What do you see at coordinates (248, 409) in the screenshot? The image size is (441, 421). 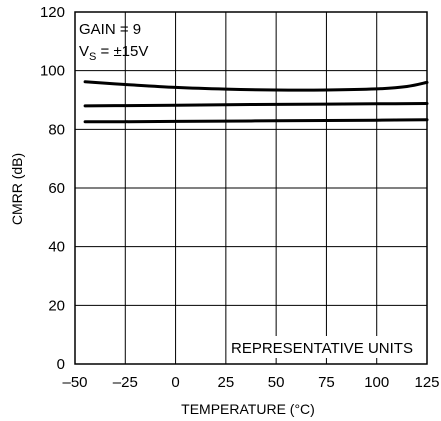 I see `x-axis-title: TEMPERATURE (°C)` at bounding box center [248, 409].